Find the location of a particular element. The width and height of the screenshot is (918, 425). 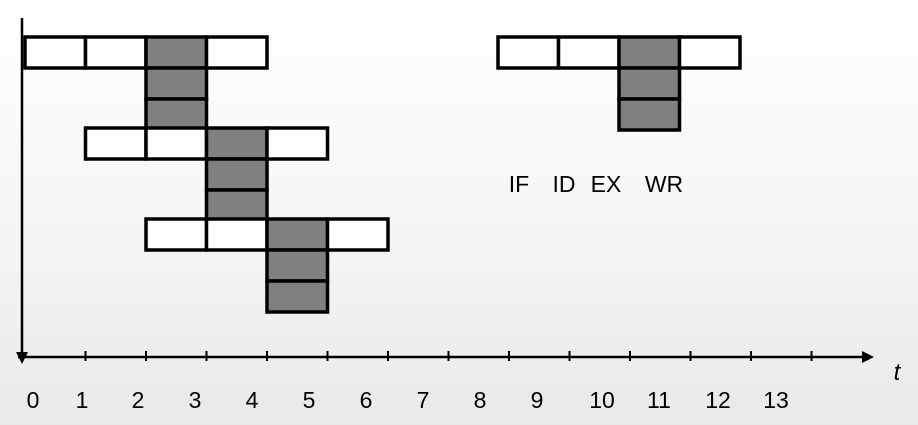

t-axis-label: t is located at coordinates (898, 372).